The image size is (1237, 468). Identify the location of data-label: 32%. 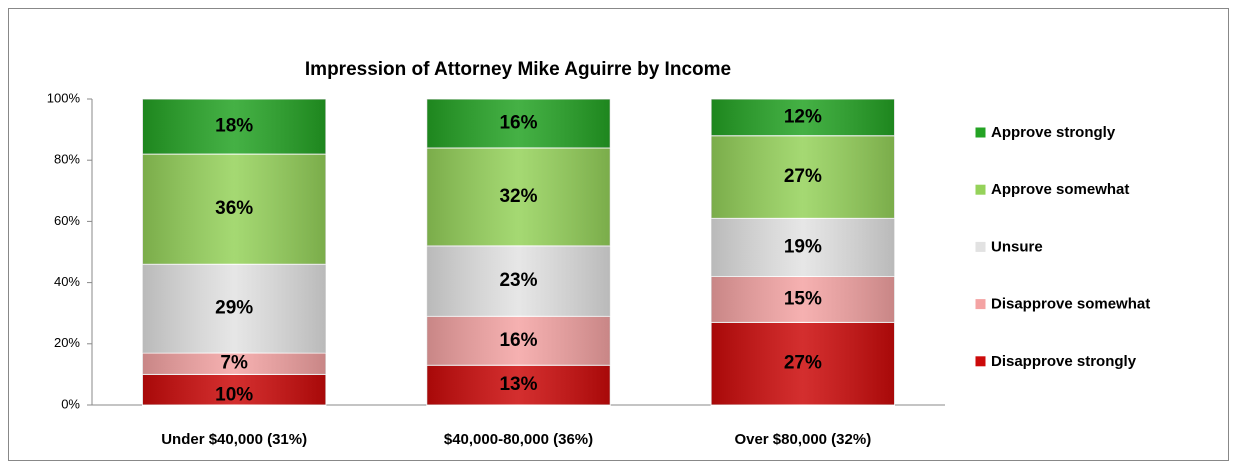
(518, 196).